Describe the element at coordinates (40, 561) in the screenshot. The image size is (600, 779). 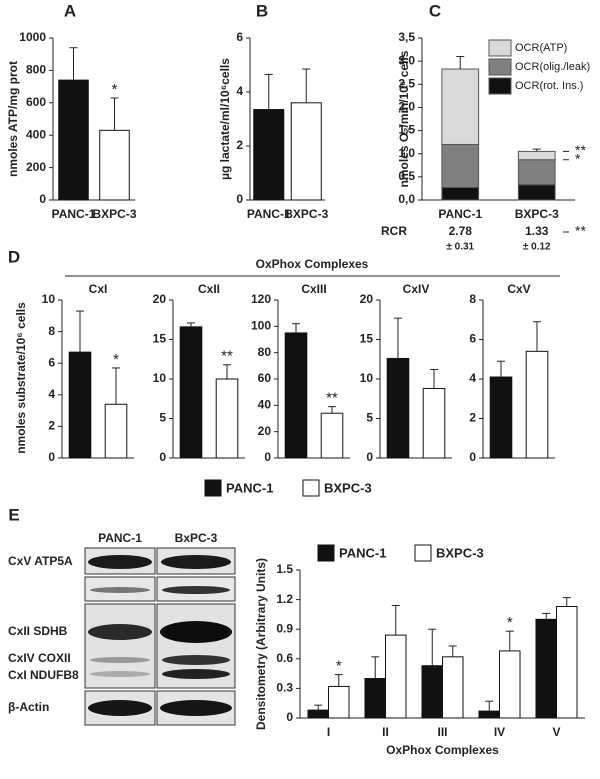
I see `blot-label: CxV ATP5A` at that location.